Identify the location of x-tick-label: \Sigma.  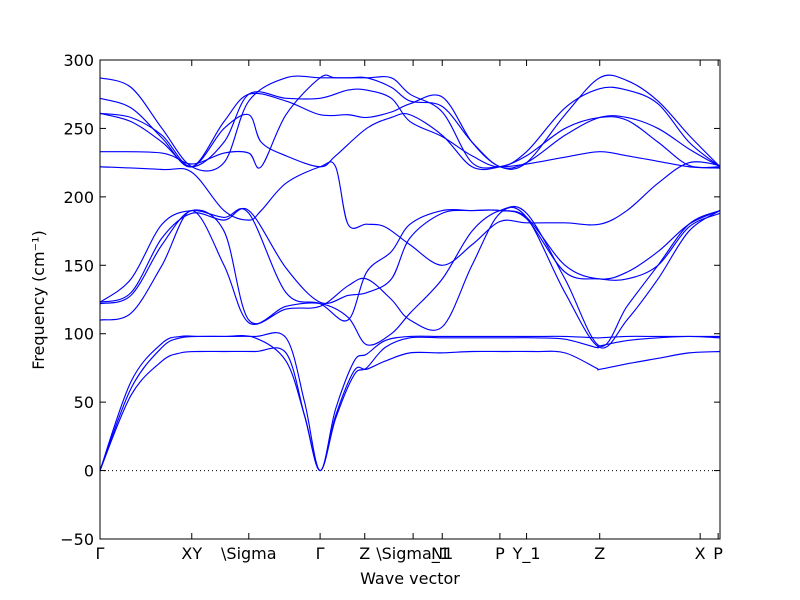
(249, 553).